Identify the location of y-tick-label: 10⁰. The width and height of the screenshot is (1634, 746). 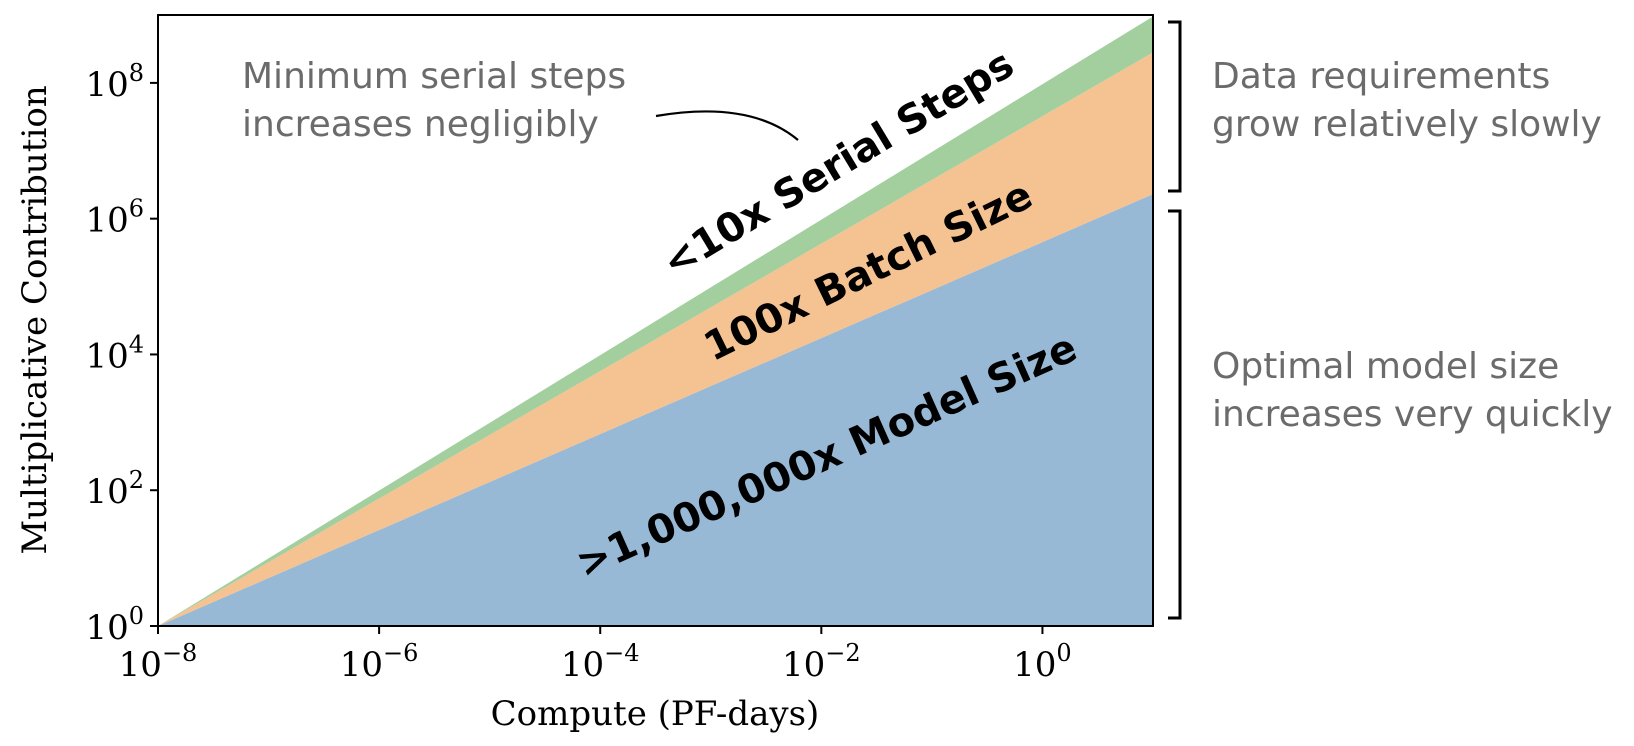
(114, 625).